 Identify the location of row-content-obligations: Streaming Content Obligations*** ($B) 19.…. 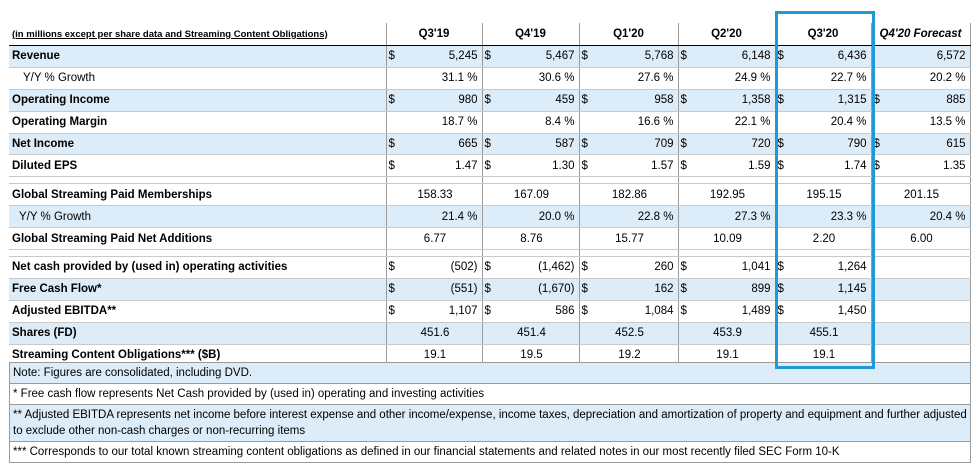
(490, 355).